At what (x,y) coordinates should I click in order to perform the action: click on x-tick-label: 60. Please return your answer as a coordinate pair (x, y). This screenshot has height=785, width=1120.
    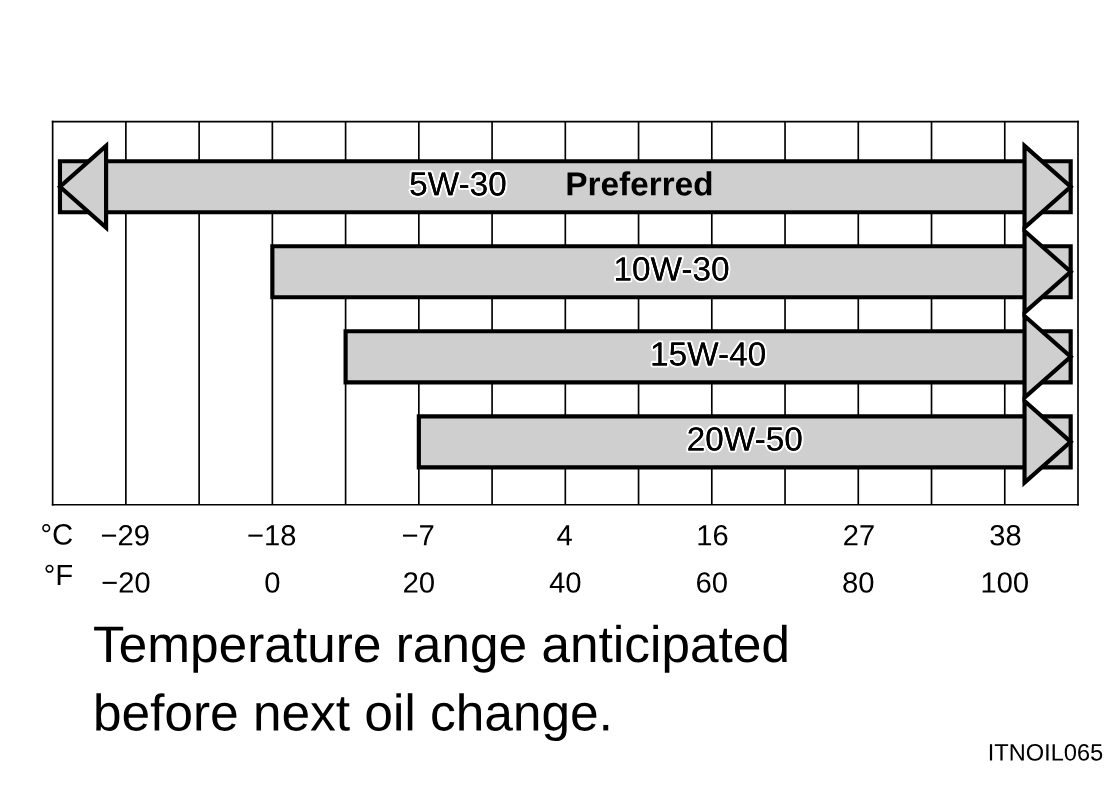
    Looking at the image, I should click on (712, 582).